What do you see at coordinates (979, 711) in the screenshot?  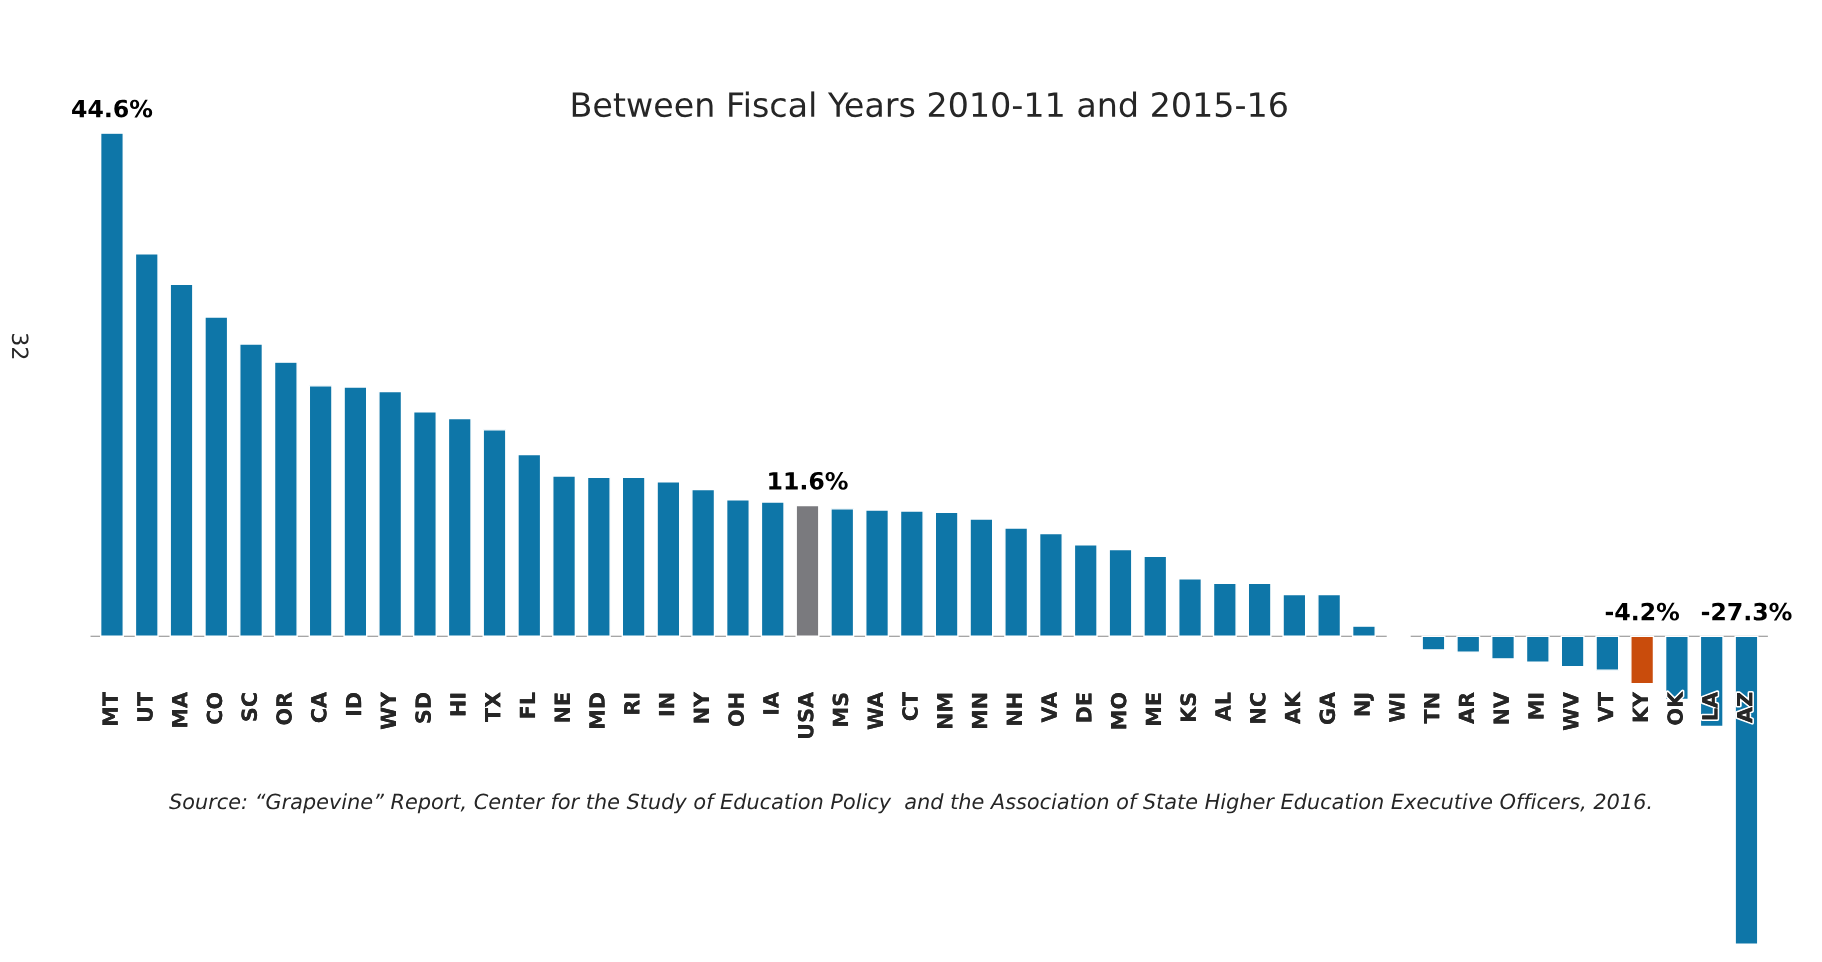 I see `x-tick-label: MN` at bounding box center [979, 711].